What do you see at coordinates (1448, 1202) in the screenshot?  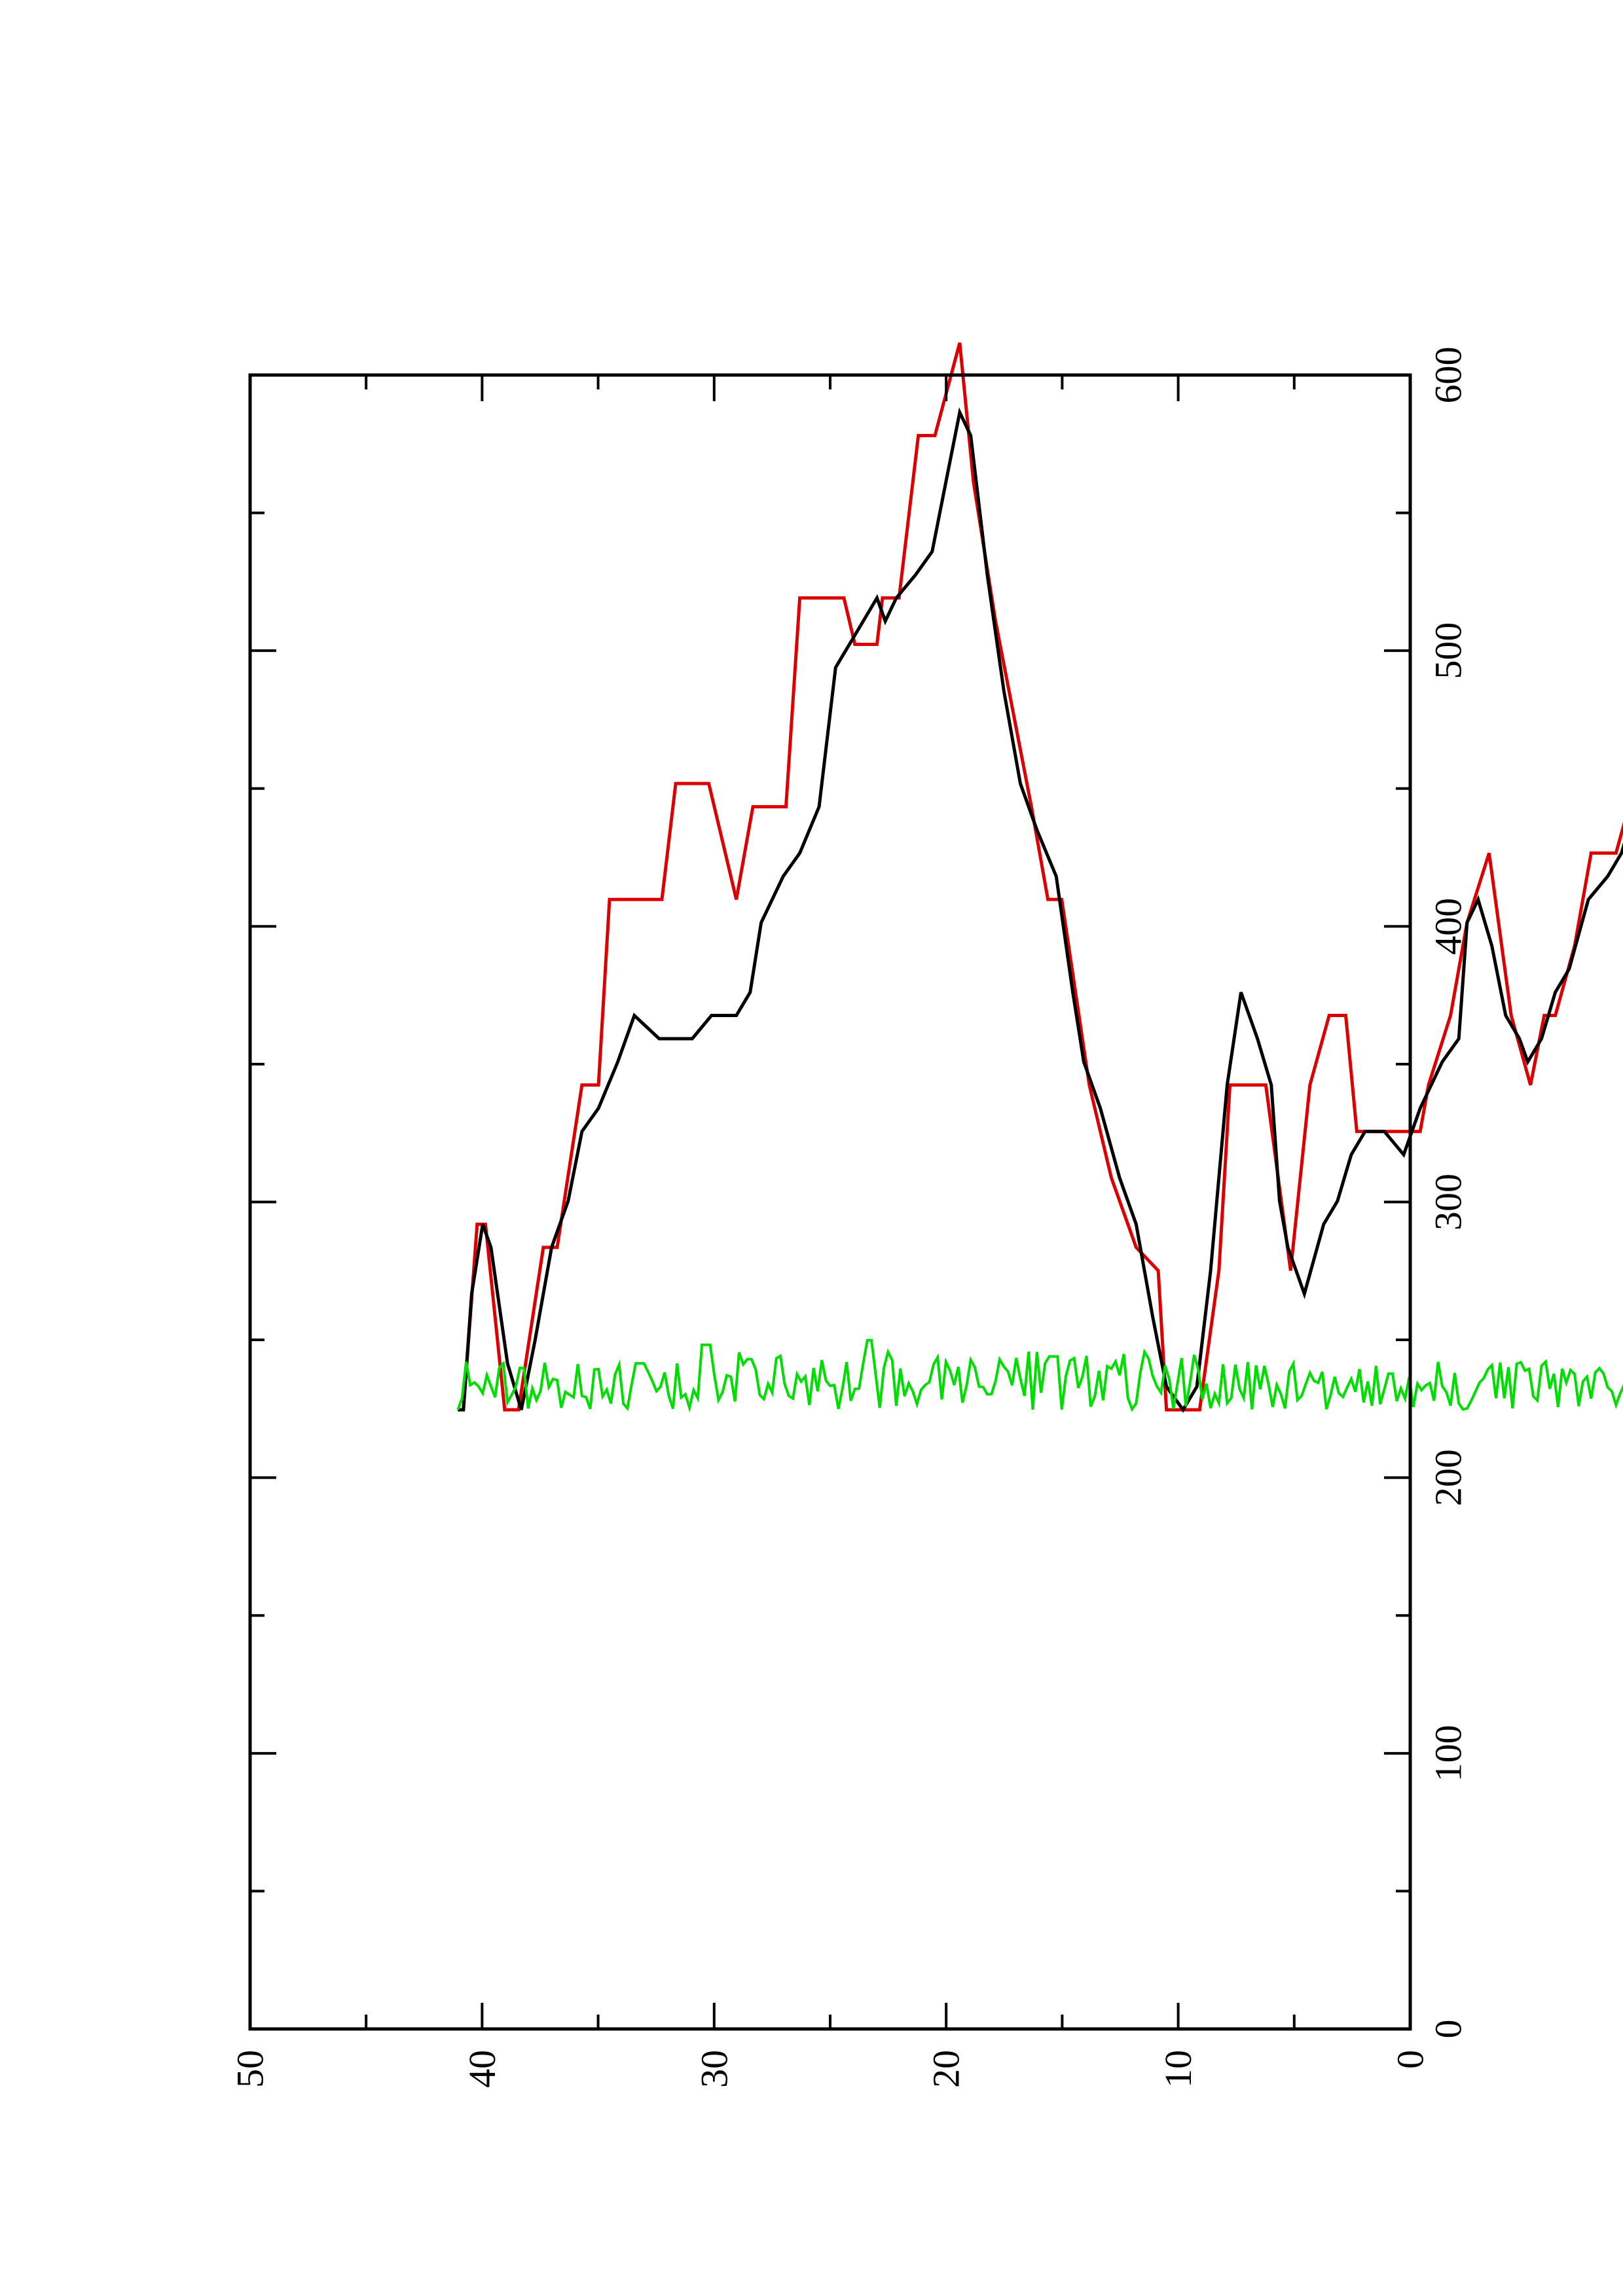 I see `x-tick-label: 300` at bounding box center [1448, 1202].